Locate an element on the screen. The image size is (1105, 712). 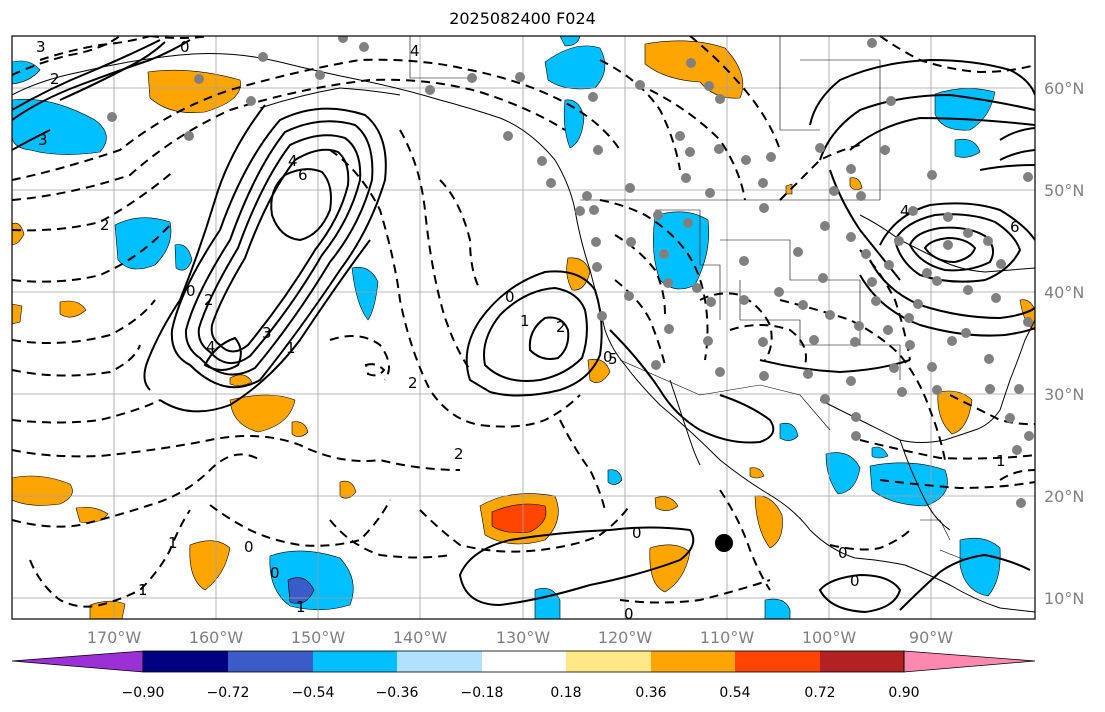
colorbar-max-extend is located at coordinates (969, 661).